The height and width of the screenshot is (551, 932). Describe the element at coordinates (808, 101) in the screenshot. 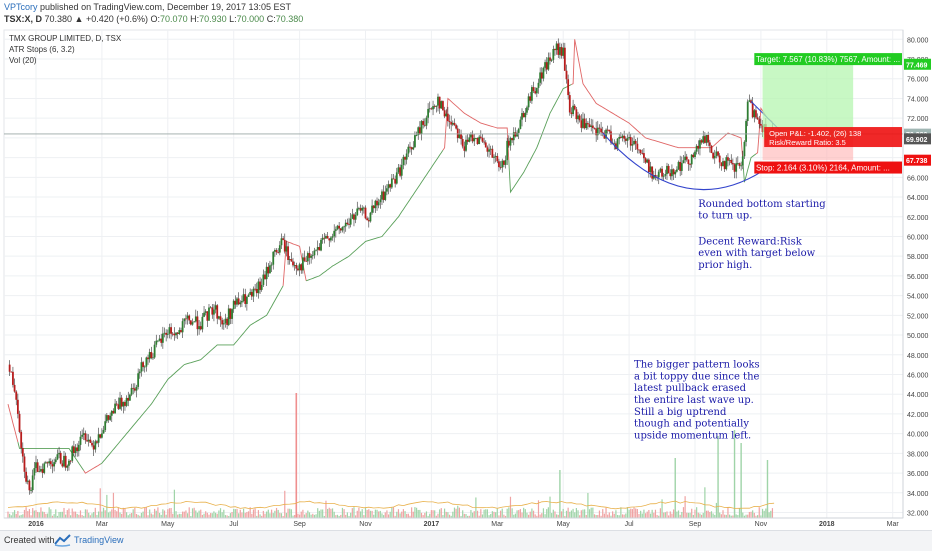

I see `target-zone` at that location.